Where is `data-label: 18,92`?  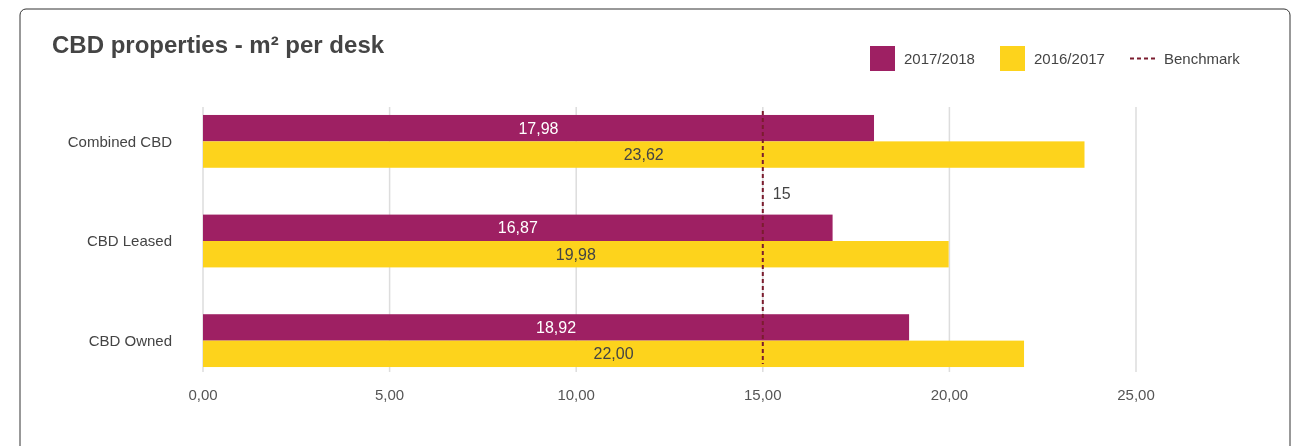 data-label: 18,92 is located at coordinates (556, 328).